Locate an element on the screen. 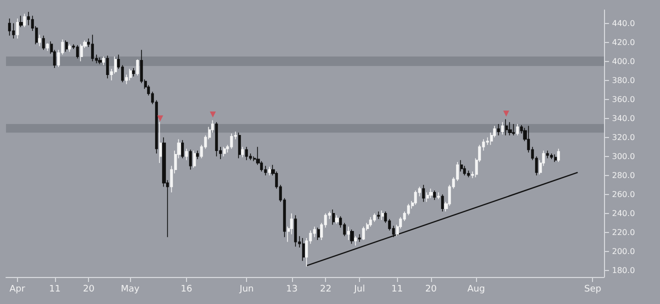 The width and height of the screenshot is (660, 304). y-tick-label: 380.0 is located at coordinates (623, 80).